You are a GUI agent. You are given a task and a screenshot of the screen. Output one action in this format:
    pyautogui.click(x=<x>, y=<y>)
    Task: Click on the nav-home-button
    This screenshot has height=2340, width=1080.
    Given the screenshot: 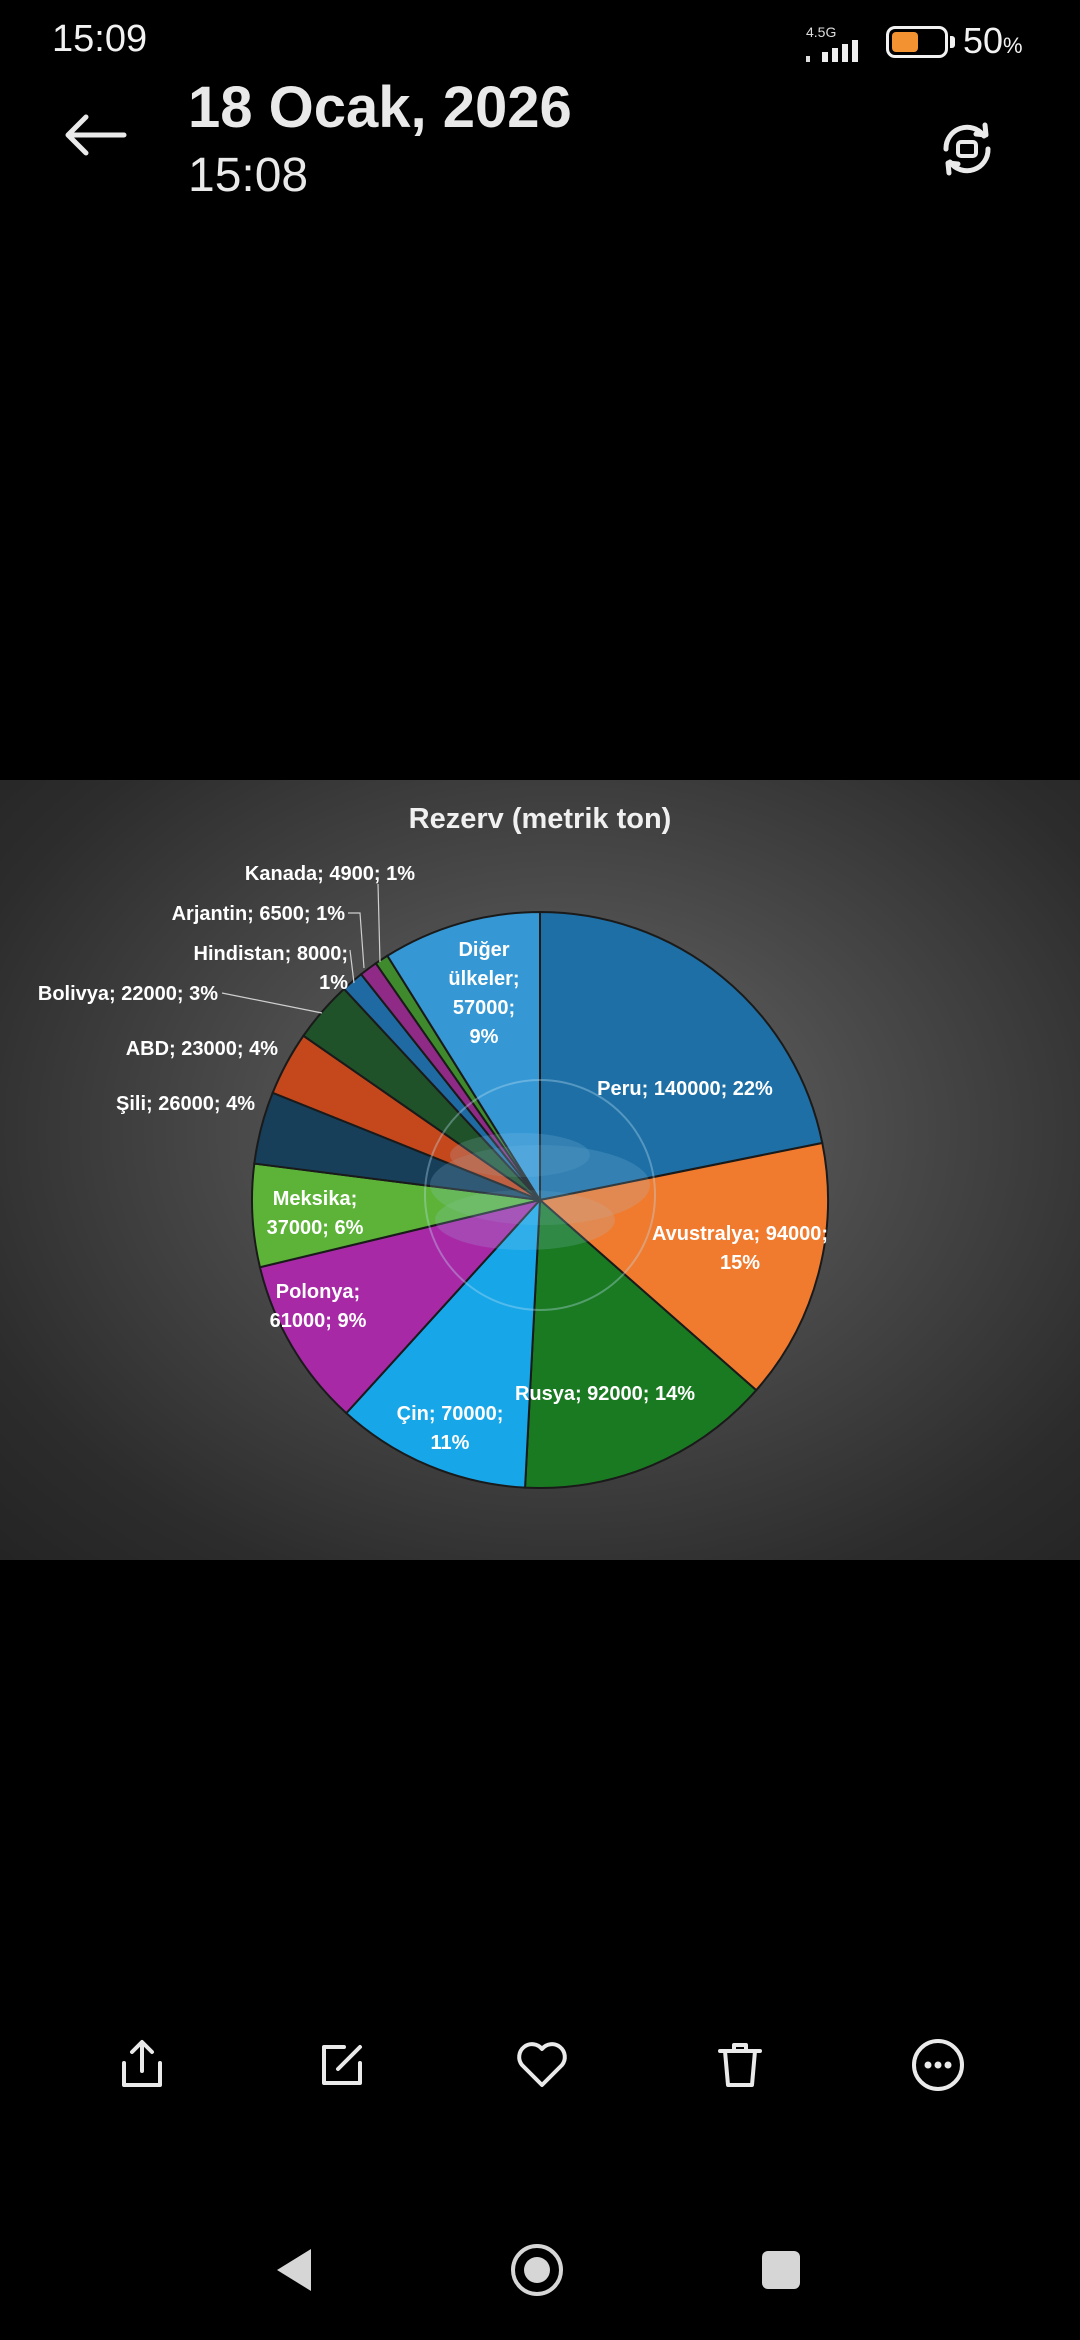 What is the action you would take?
    pyautogui.click(x=537, y=2270)
    